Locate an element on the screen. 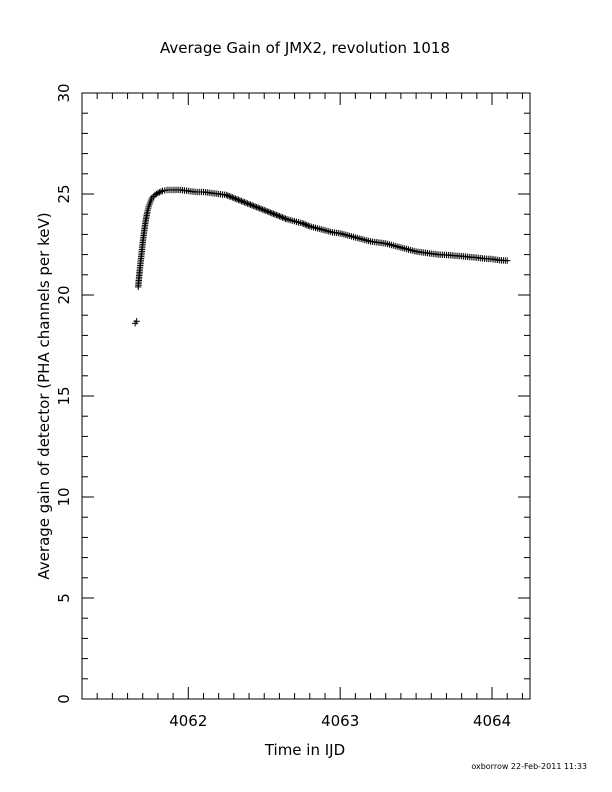  y-tick-label: 10 is located at coordinates (64, 496).